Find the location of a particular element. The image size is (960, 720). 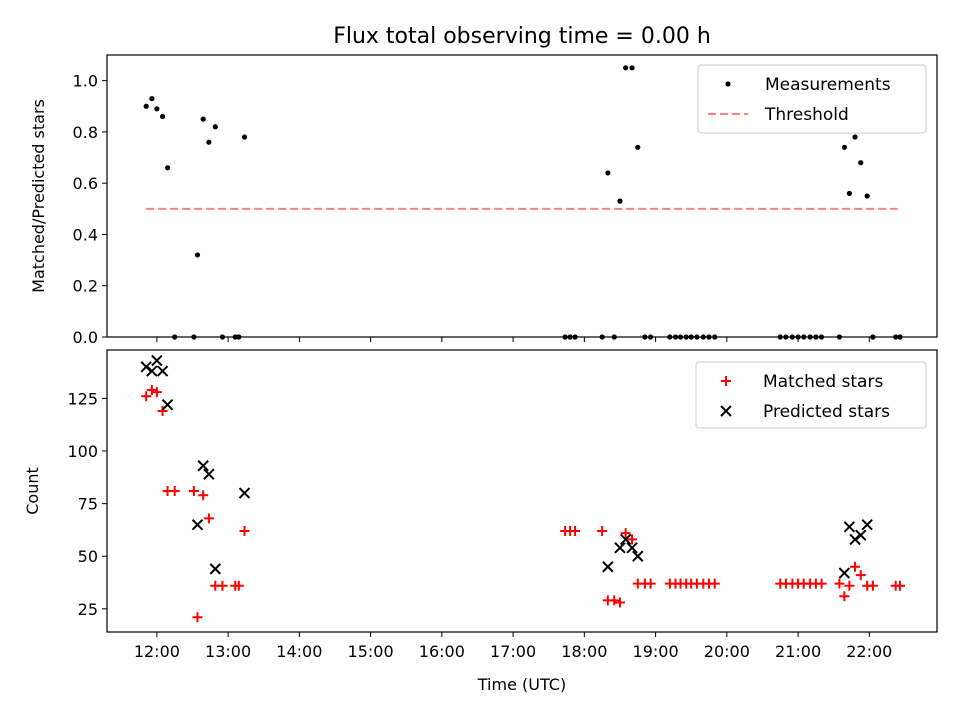

legend: Measurements Threshold is located at coordinates (812, 99).